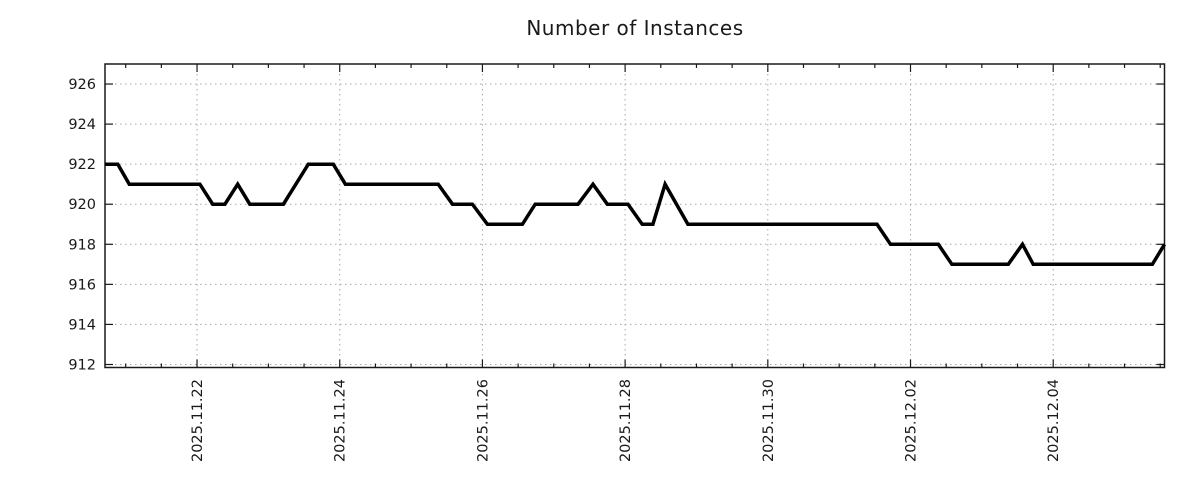  I want to click on x-tick-label: 2025.11.26, so click(483, 420).